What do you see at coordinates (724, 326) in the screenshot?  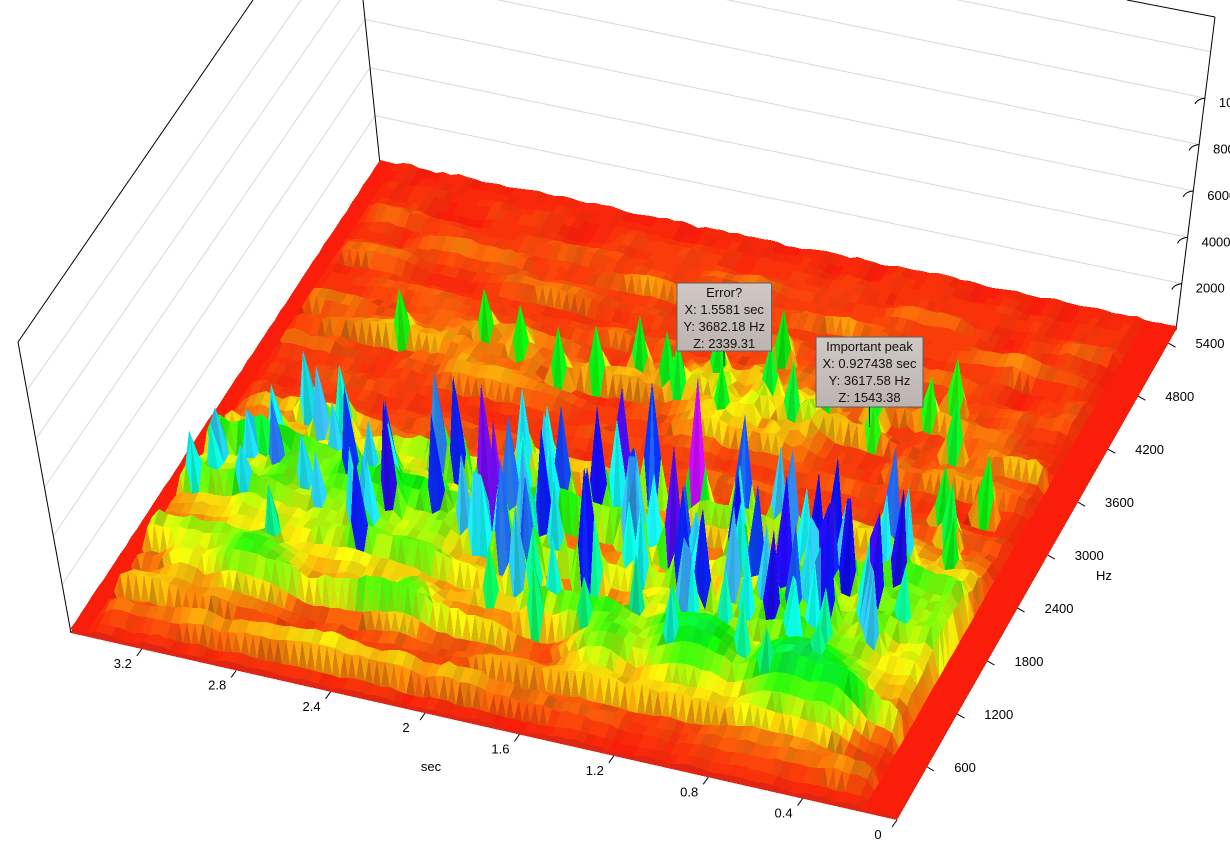 I see `svg-text: Y: 3682.18 Hz` at bounding box center [724, 326].